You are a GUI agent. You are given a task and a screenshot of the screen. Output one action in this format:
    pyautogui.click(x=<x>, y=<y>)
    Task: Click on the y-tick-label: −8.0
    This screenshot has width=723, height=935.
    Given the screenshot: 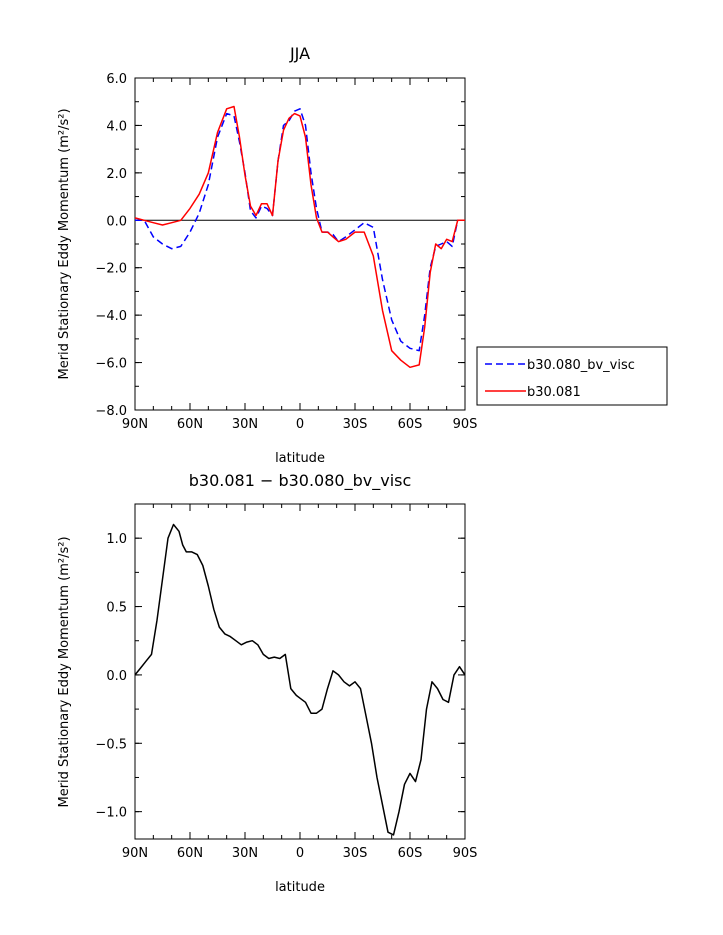 What is the action you would take?
    pyautogui.click(x=111, y=411)
    